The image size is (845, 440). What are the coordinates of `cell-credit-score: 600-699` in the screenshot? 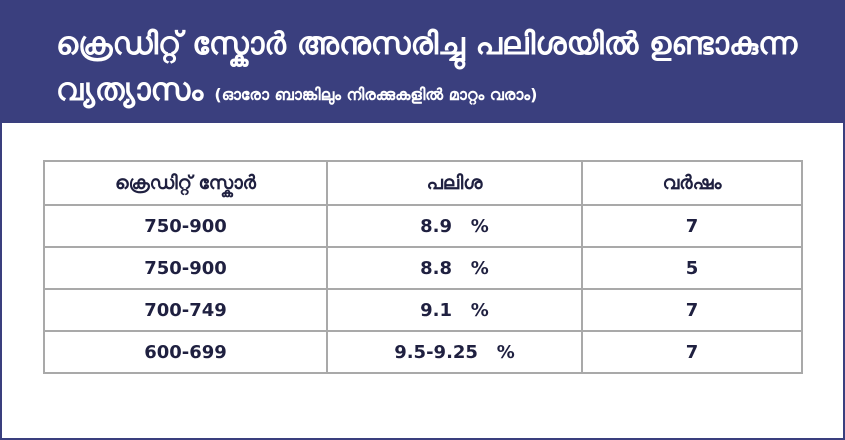 It's located at (185, 352).